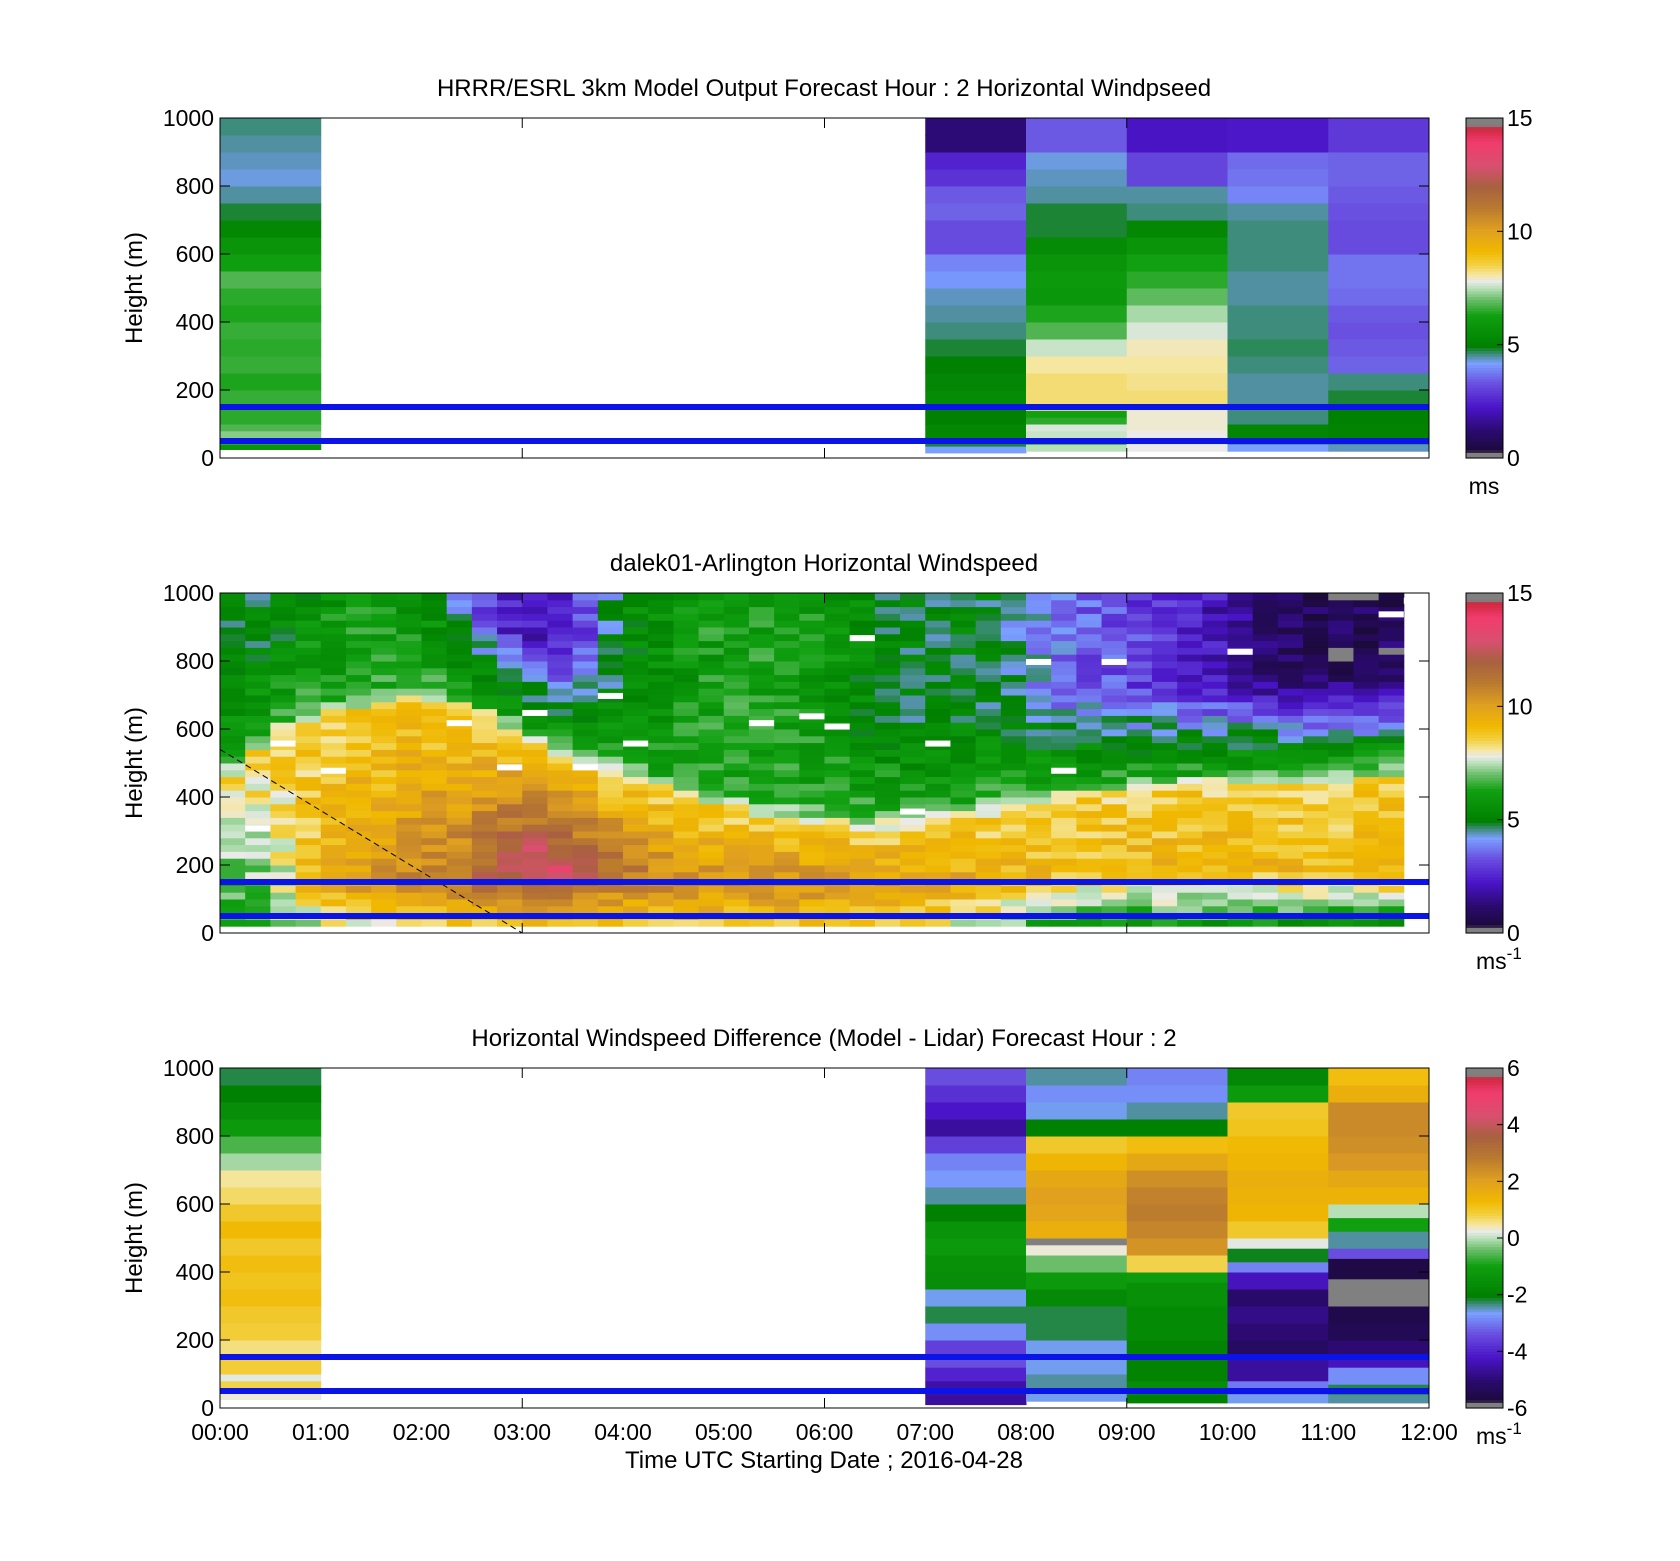  What do you see at coordinates (724, 1432) in the screenshot?
I see `x-tick-label: 05:00` at bounding box center [724, 1432].